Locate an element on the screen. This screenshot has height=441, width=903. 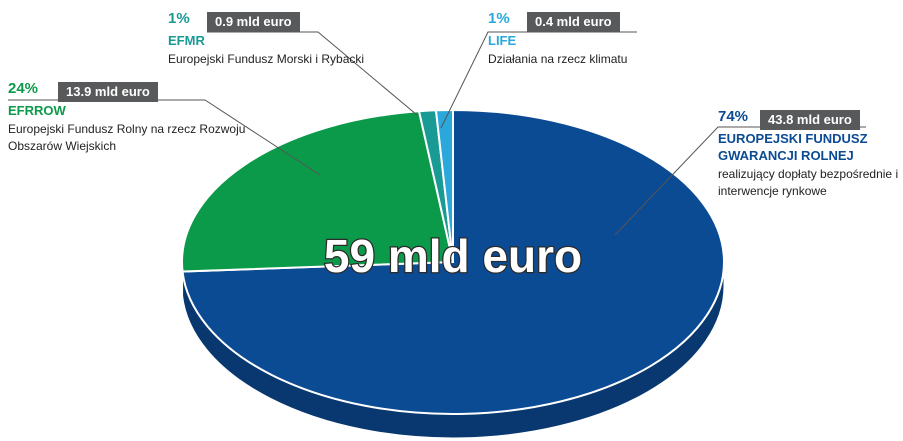
category-label: EUROPEJSKI FUNDUSZ GWARANCJI ROLNEJ is located at coordinates (793, 147).